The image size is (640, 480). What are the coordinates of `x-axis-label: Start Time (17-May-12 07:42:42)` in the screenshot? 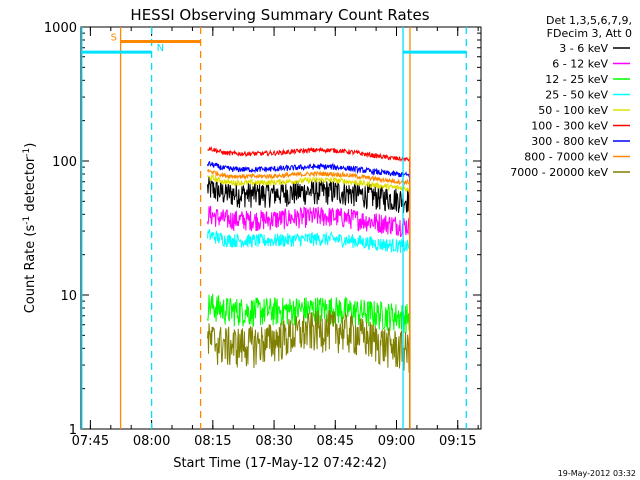 It's located at (280, 463).